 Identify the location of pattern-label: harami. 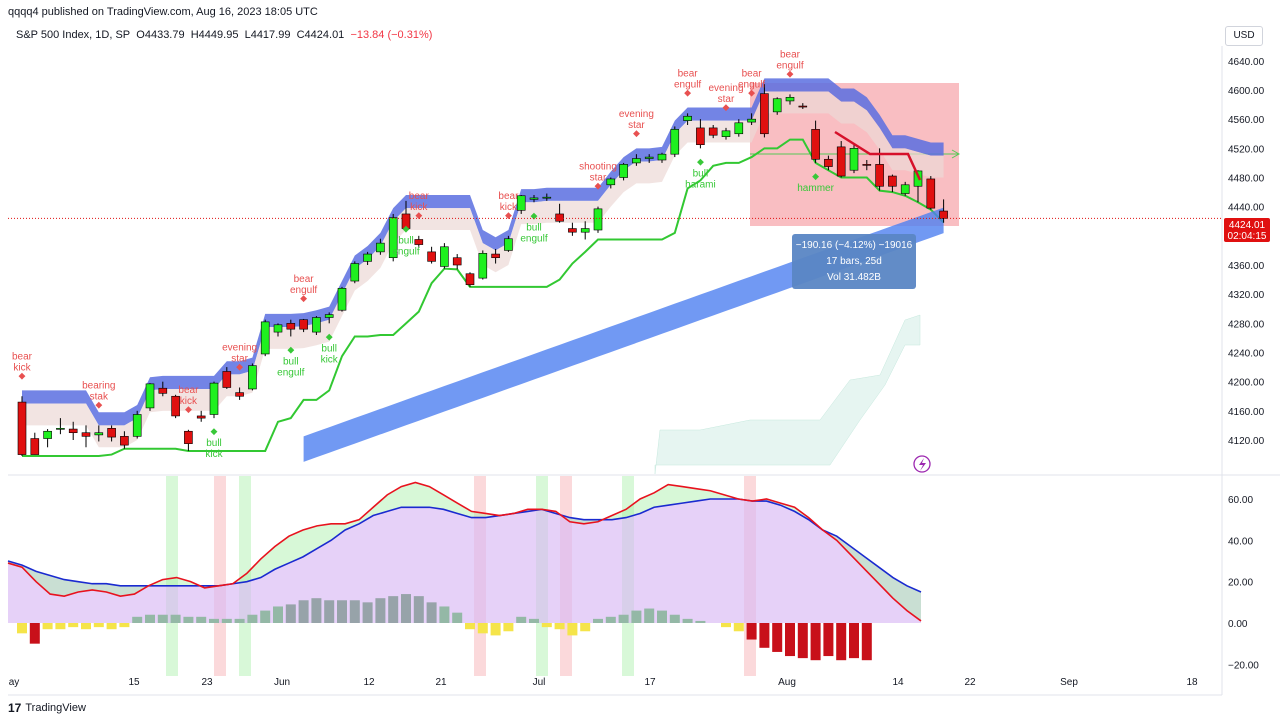
(700, 184).